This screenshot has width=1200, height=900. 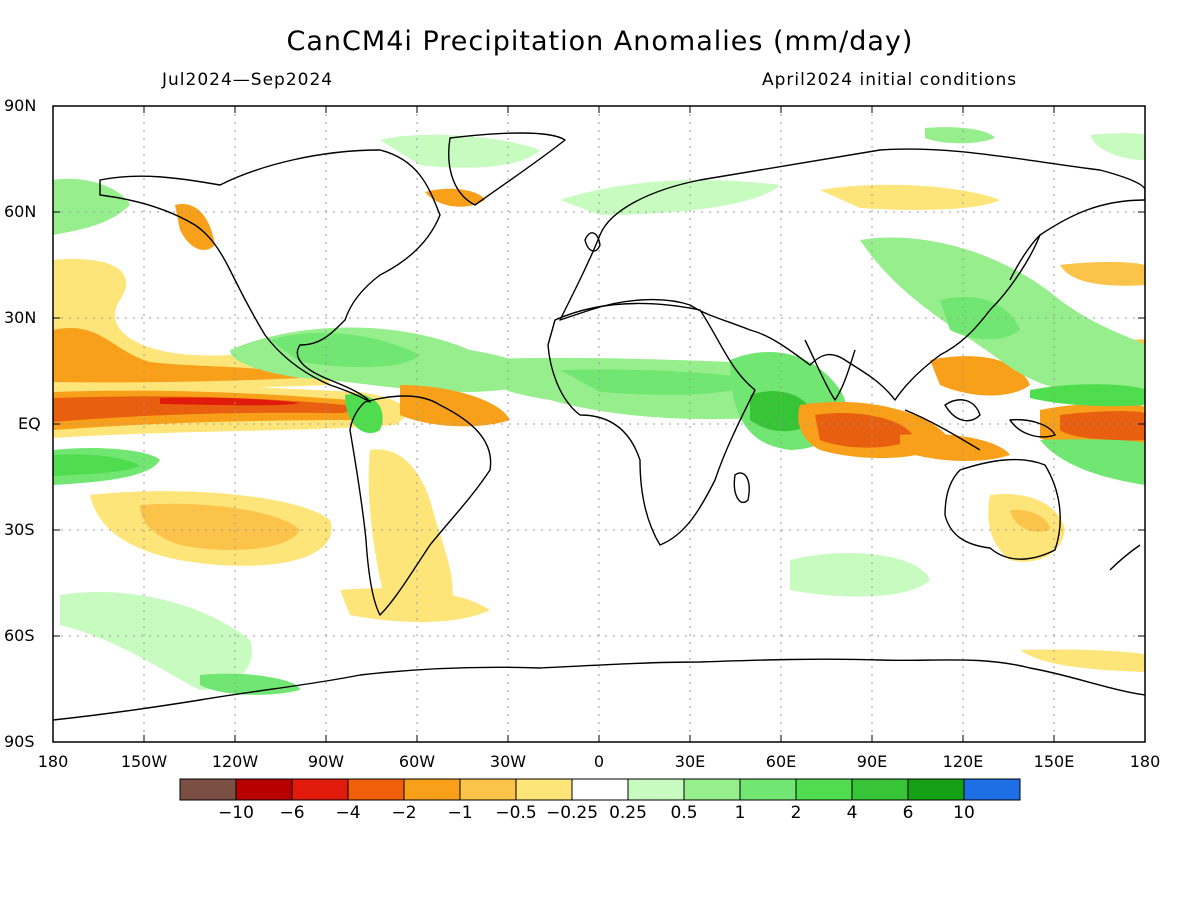 What do you see at coordinates (460, 813) in the screenshot?
I see `colorbar-label: −1` at bounding box center [460, 813].